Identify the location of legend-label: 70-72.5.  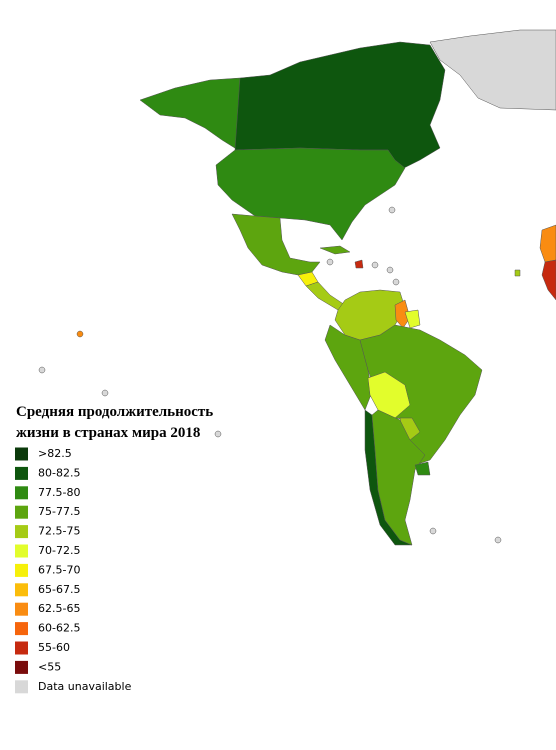
(59, 550).